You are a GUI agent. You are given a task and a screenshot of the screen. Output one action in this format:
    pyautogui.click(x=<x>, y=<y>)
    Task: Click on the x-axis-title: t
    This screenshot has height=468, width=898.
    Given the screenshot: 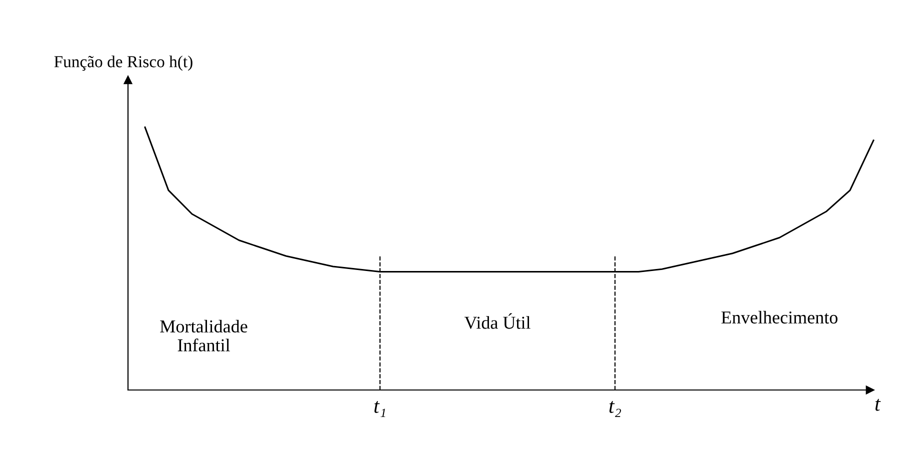 What is the action you would take?
    pyautogui.click(x=878, y=404)
    